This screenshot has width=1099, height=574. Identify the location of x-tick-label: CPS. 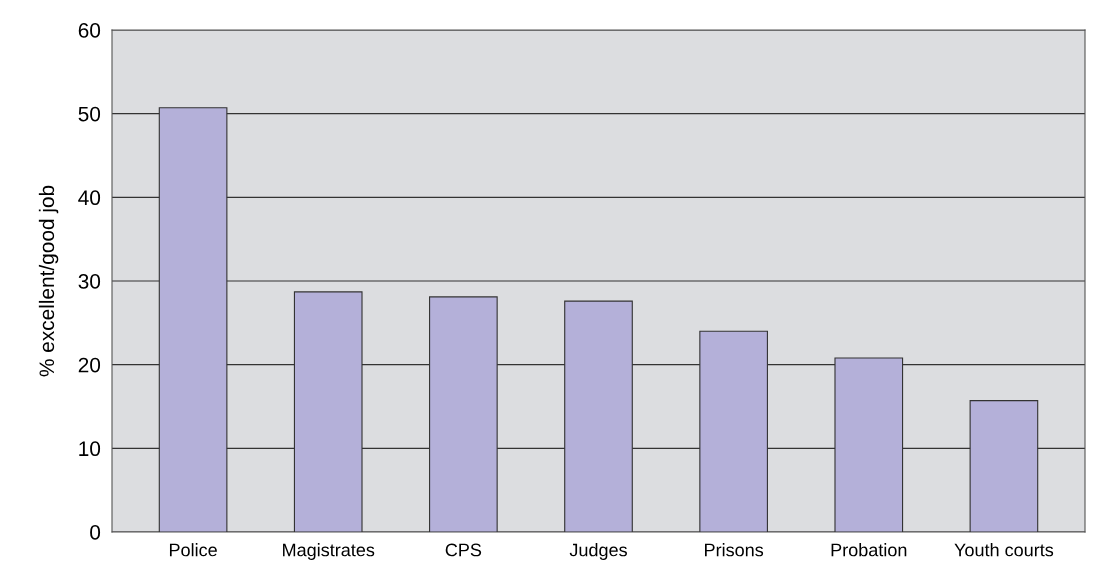
(463, 550).